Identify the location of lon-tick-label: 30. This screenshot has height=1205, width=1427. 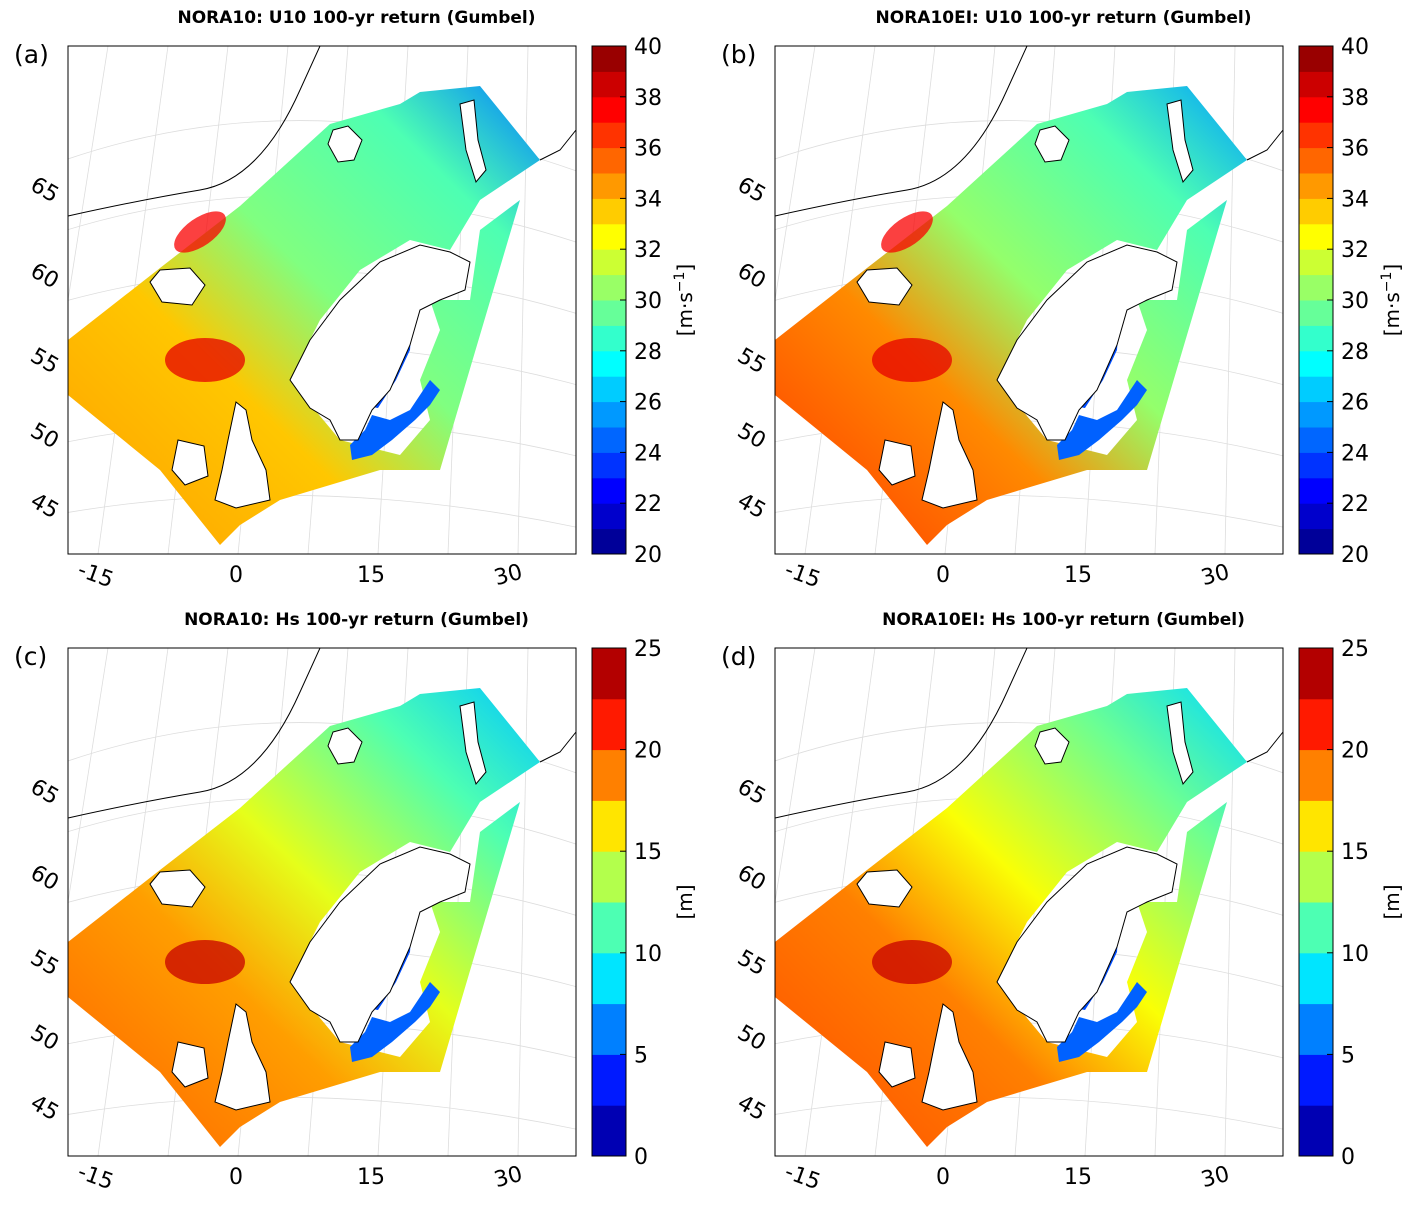
(509, 575).